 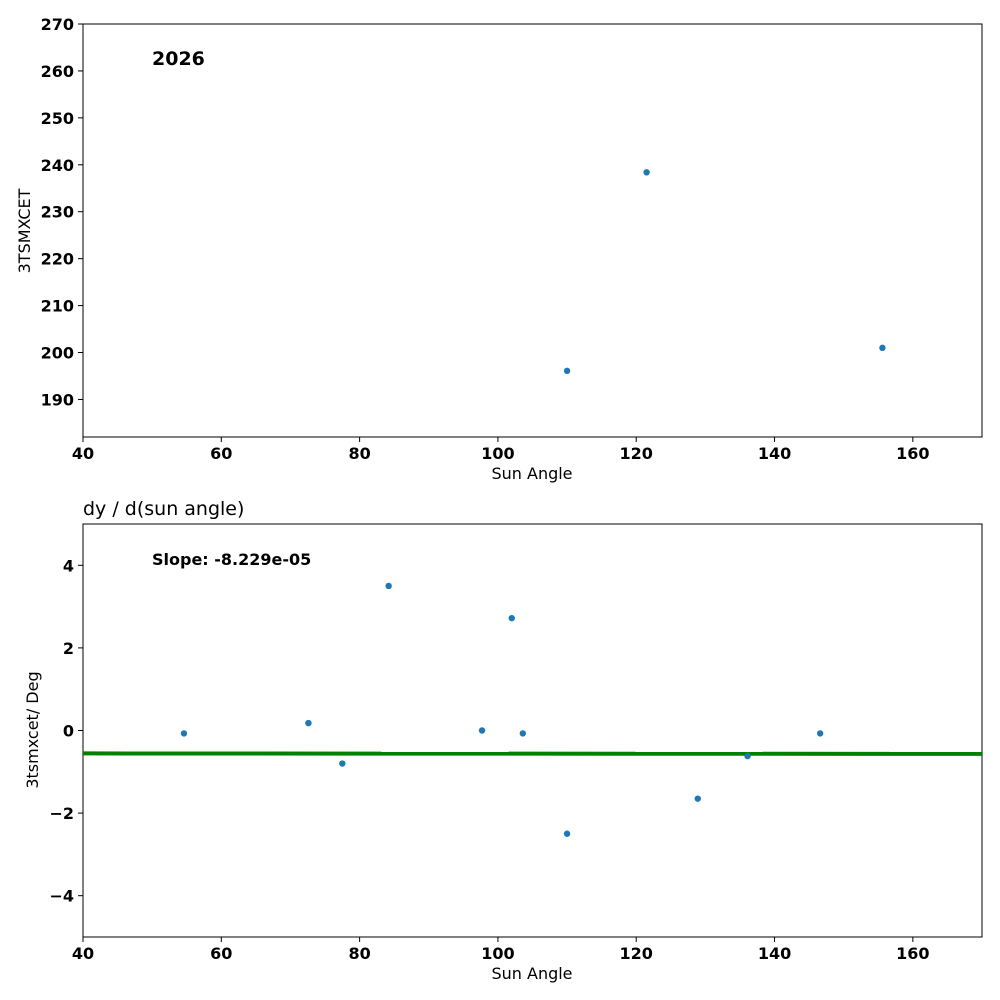 I want to click on points-top, so click(x=724, y=272).